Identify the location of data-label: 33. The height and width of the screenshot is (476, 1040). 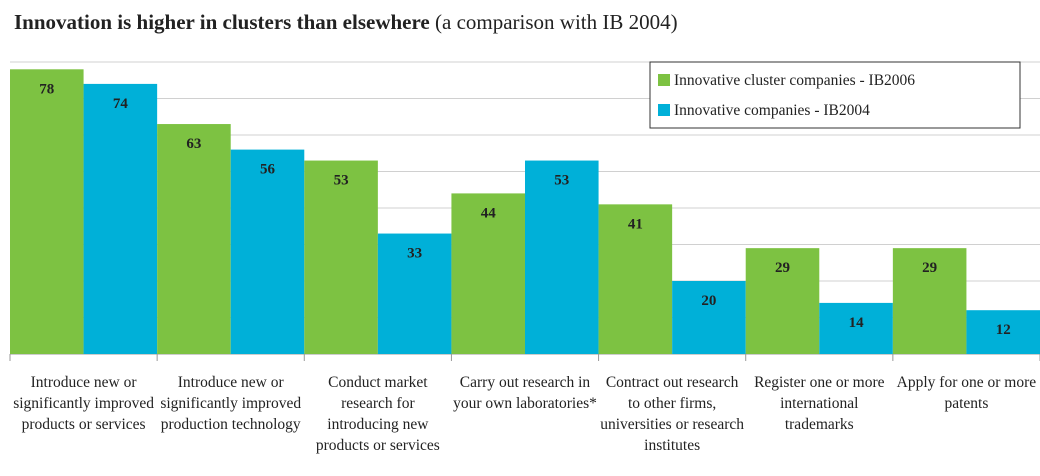
(414, 254).